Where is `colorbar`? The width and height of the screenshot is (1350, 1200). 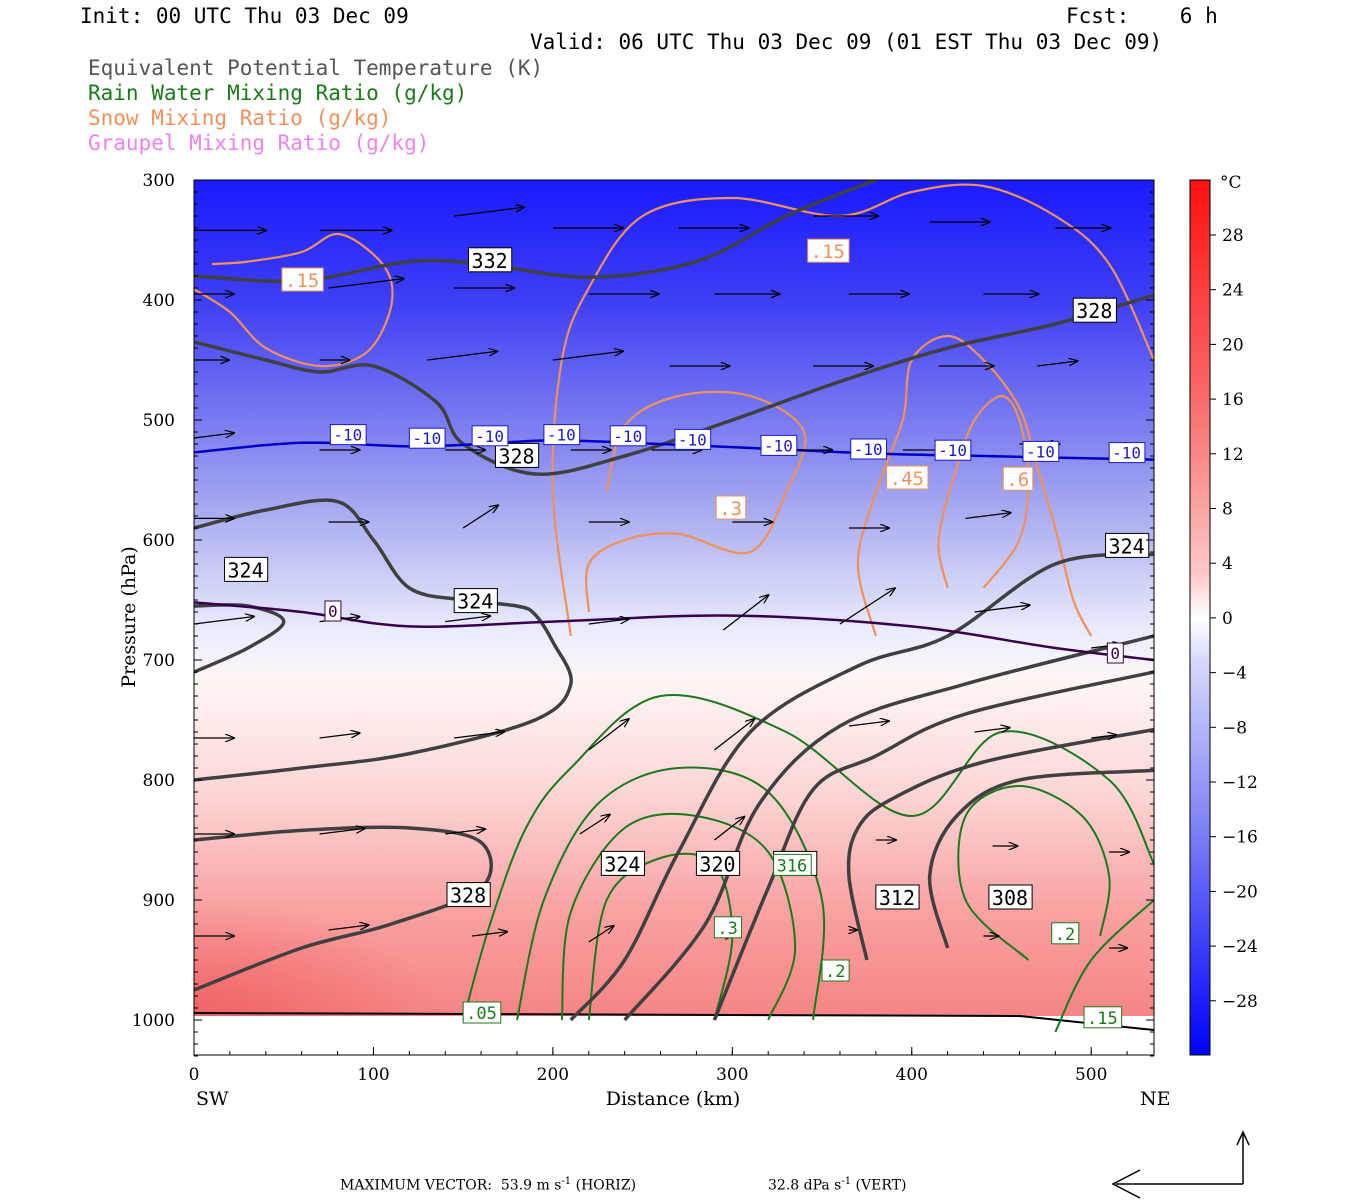
colorbar is located at coordinates (1200, 617).